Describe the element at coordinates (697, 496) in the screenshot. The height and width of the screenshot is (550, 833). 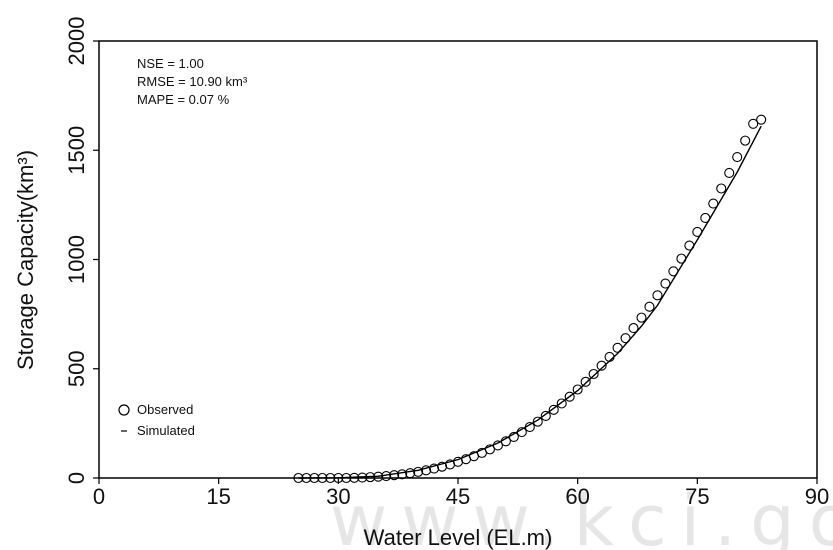
I see `x-tick-label: 75` at that location.